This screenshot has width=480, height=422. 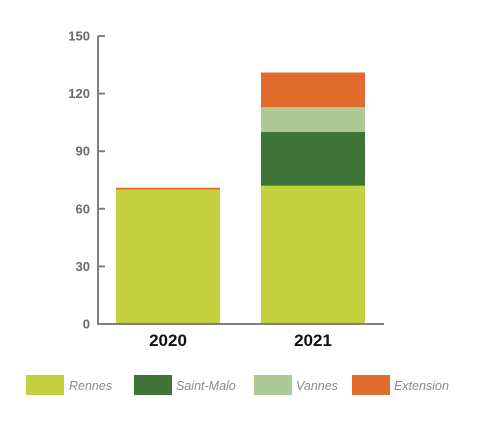 I want to click on bar-segment-2021-vannes, so click(x=313, y=119).